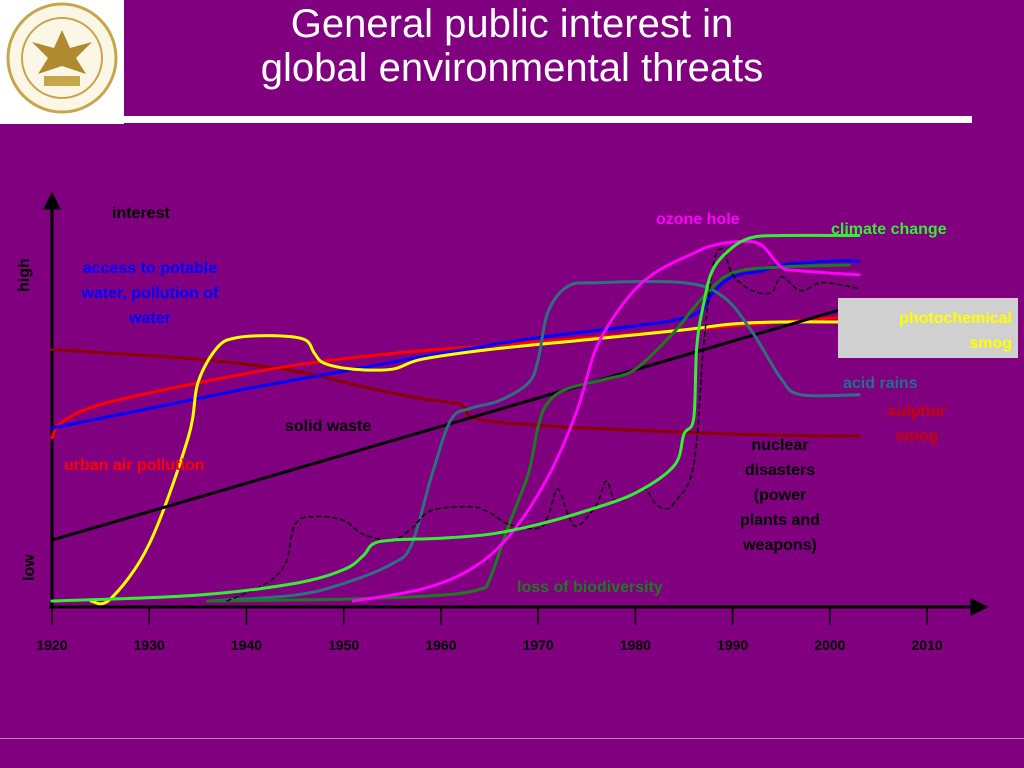 This screenshot has height=768, width=1024. Describe the element at coordinates (880, 383) in the screenshot. I see `label-acid-rains: acid rains` at that location.